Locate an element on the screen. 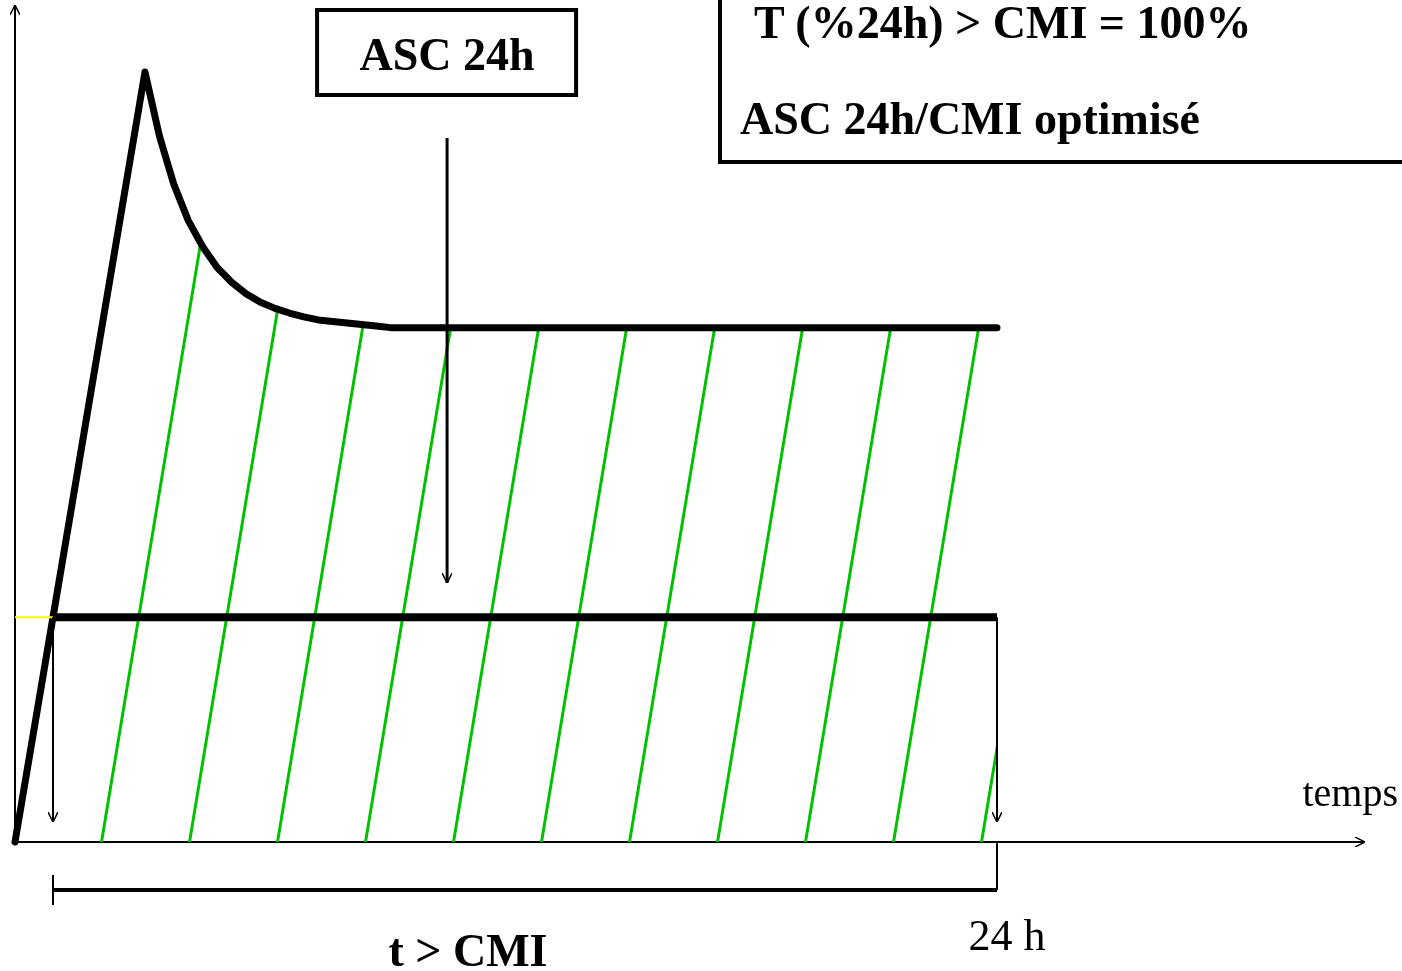  annotation: ASC 24h/CMI optimisé is located at coordinates (970, 118).